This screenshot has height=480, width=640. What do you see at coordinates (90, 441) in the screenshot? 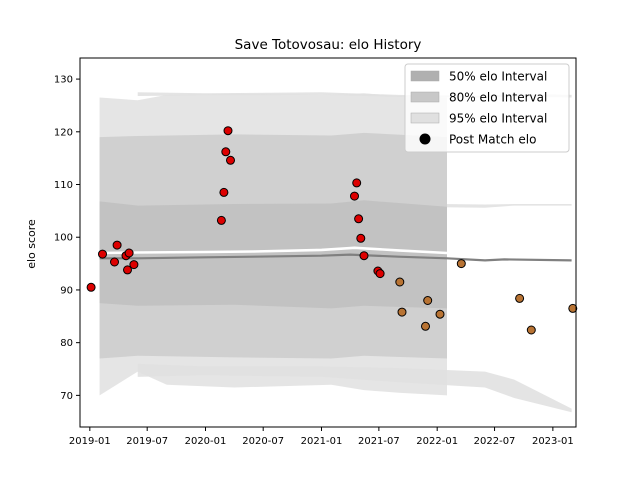
I see `x-tick-label: 2019-01` at bounding box center [90, 441].